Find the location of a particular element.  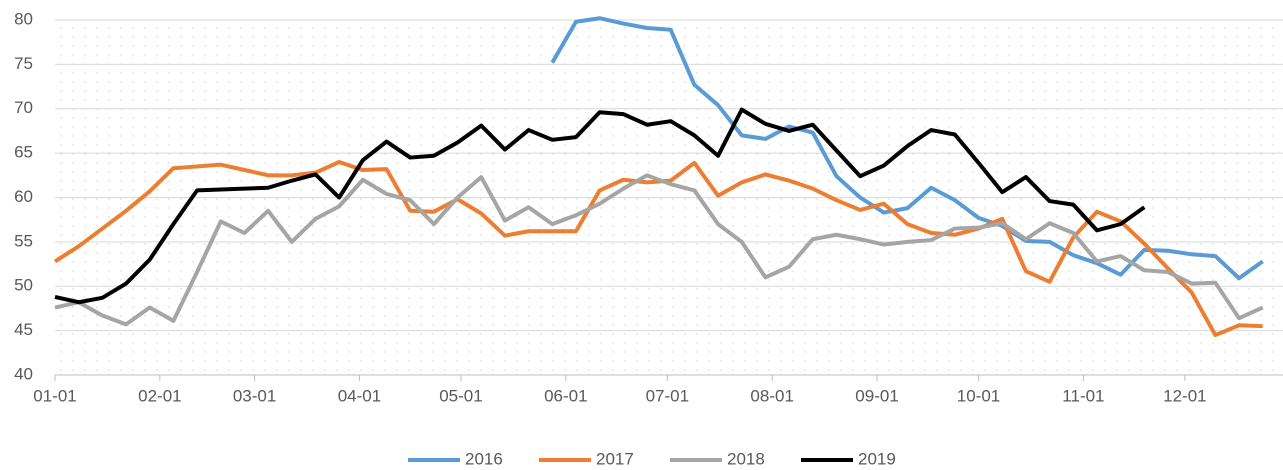

y-tick-label: 75 is located at coordinates (23, 63).